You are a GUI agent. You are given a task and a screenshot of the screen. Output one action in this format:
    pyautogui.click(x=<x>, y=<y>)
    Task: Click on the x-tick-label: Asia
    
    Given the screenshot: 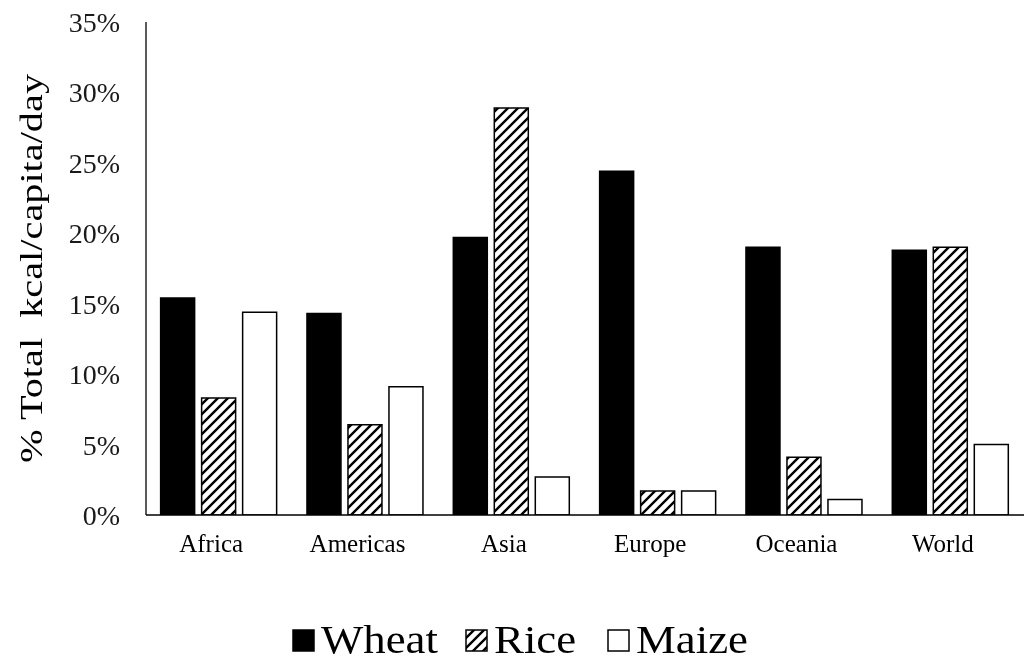 What is the action you would take?
    pyautogui.click(x=503, y=543)
    